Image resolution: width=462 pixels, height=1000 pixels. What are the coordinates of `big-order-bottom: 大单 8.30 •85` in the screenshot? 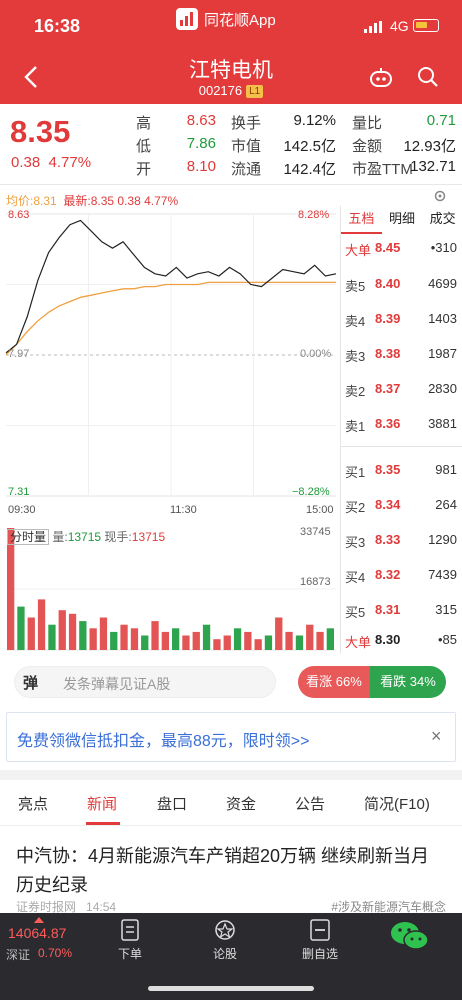 It's located at (403, 642).